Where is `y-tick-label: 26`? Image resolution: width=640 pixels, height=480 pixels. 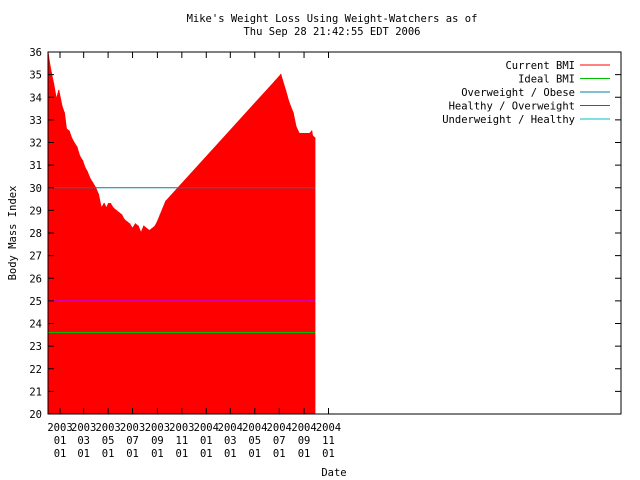
y-tick-label: 26 is located at coordinates (35, 279).